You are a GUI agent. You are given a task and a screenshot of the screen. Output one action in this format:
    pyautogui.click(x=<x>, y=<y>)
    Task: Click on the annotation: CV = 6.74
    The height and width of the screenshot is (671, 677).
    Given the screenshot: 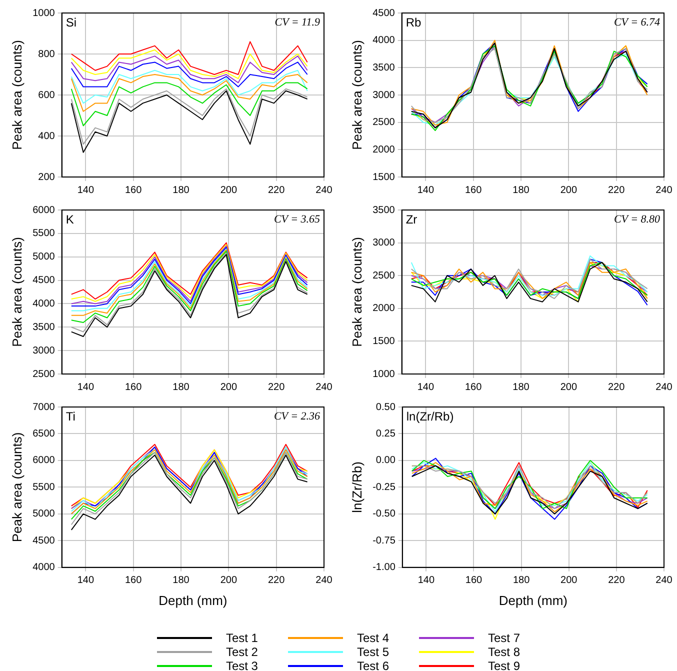 What is the action you would take?
    pyautogui.click(x=637, y=22)
    